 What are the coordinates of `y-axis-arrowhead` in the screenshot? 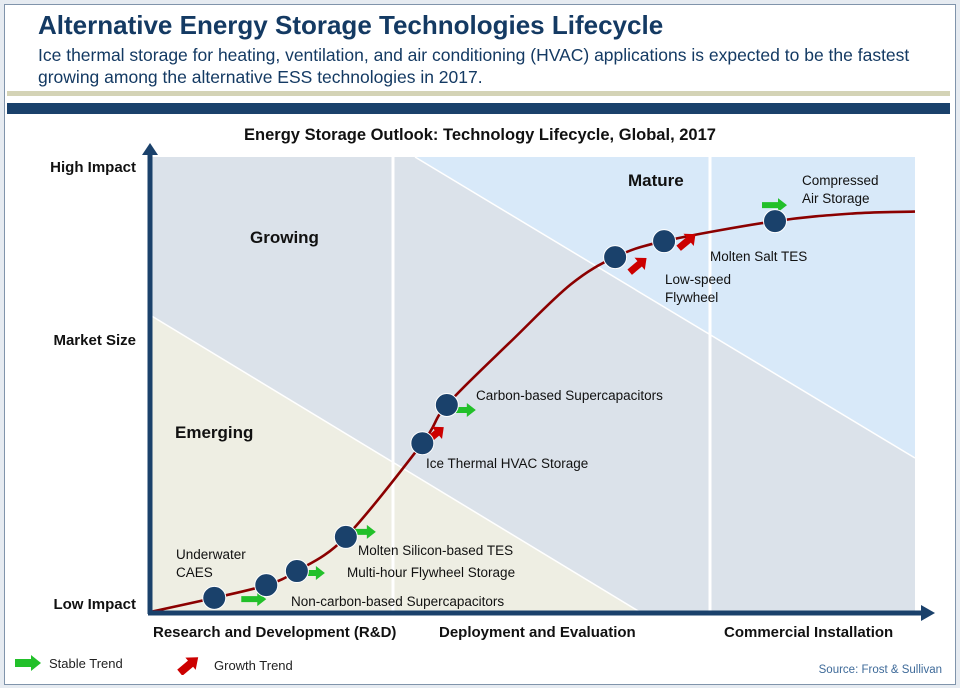 It's located at (150, 149).